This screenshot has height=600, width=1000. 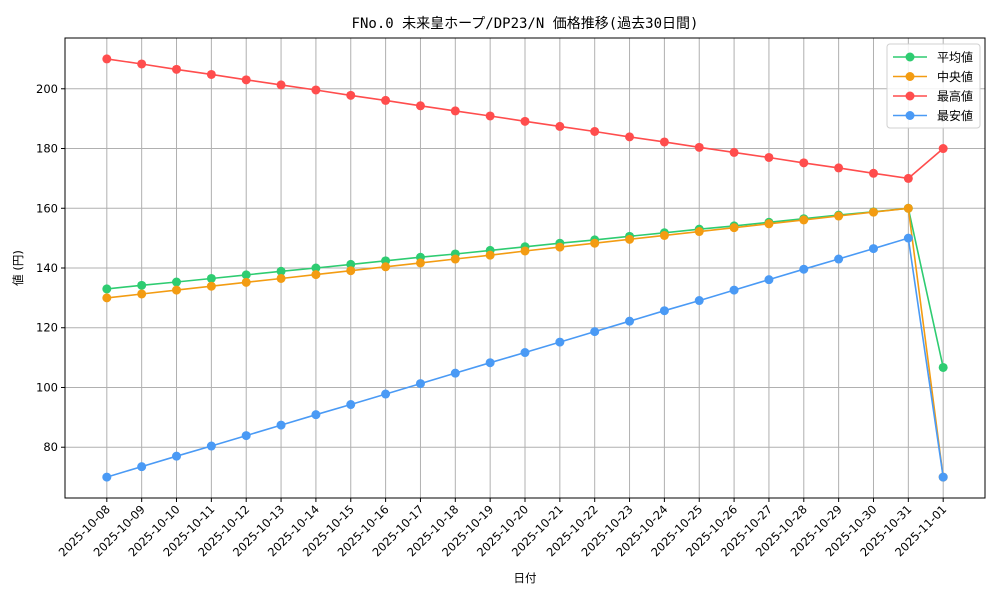 What do you see at coordinates (18, 268) in the screenshot?
I see `y-axis-label: 値 (円)` at bounding box center [18, 268].